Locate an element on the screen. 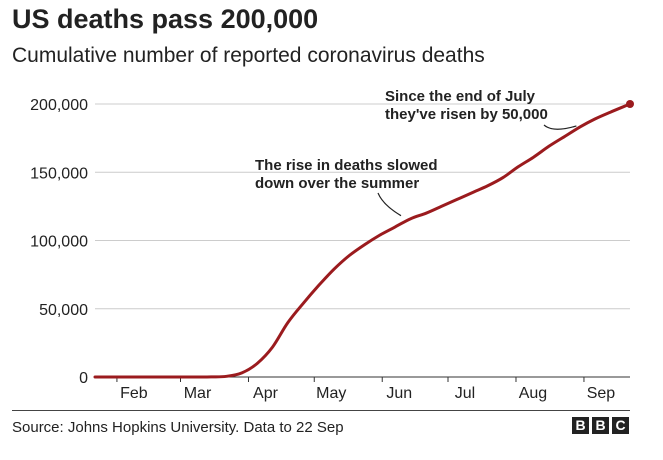 This screenshot has height=460, width=663. logo-letter-b2: B is located at coordinates (600, 425).